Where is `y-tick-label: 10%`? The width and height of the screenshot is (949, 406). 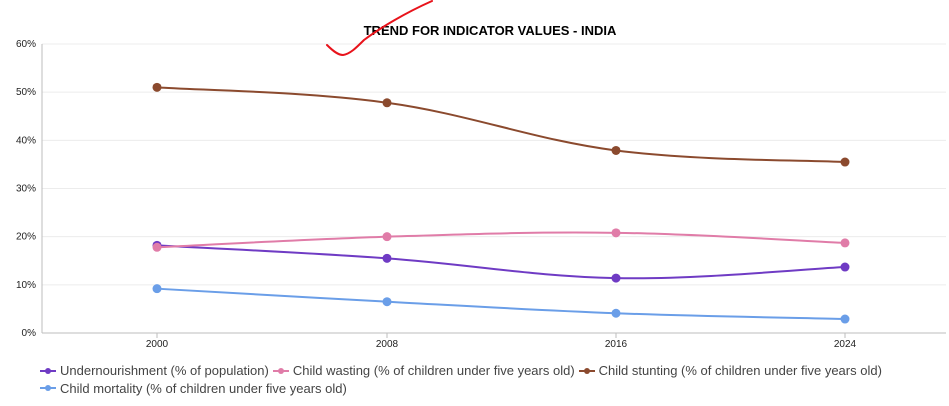
y-tick-label: 10% is located at coordinates (26, 285).